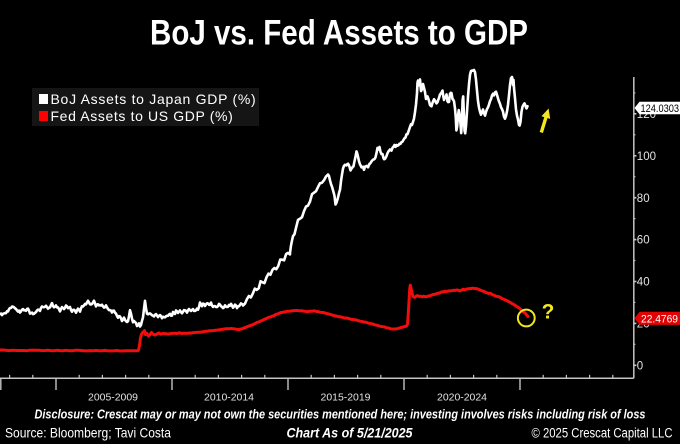 The height and width of the screenshot is (444, 680). What do you see at coordinates (643, 283) in the screenshot?
I see `svg-text: 40` at bounding box center [643, 283].